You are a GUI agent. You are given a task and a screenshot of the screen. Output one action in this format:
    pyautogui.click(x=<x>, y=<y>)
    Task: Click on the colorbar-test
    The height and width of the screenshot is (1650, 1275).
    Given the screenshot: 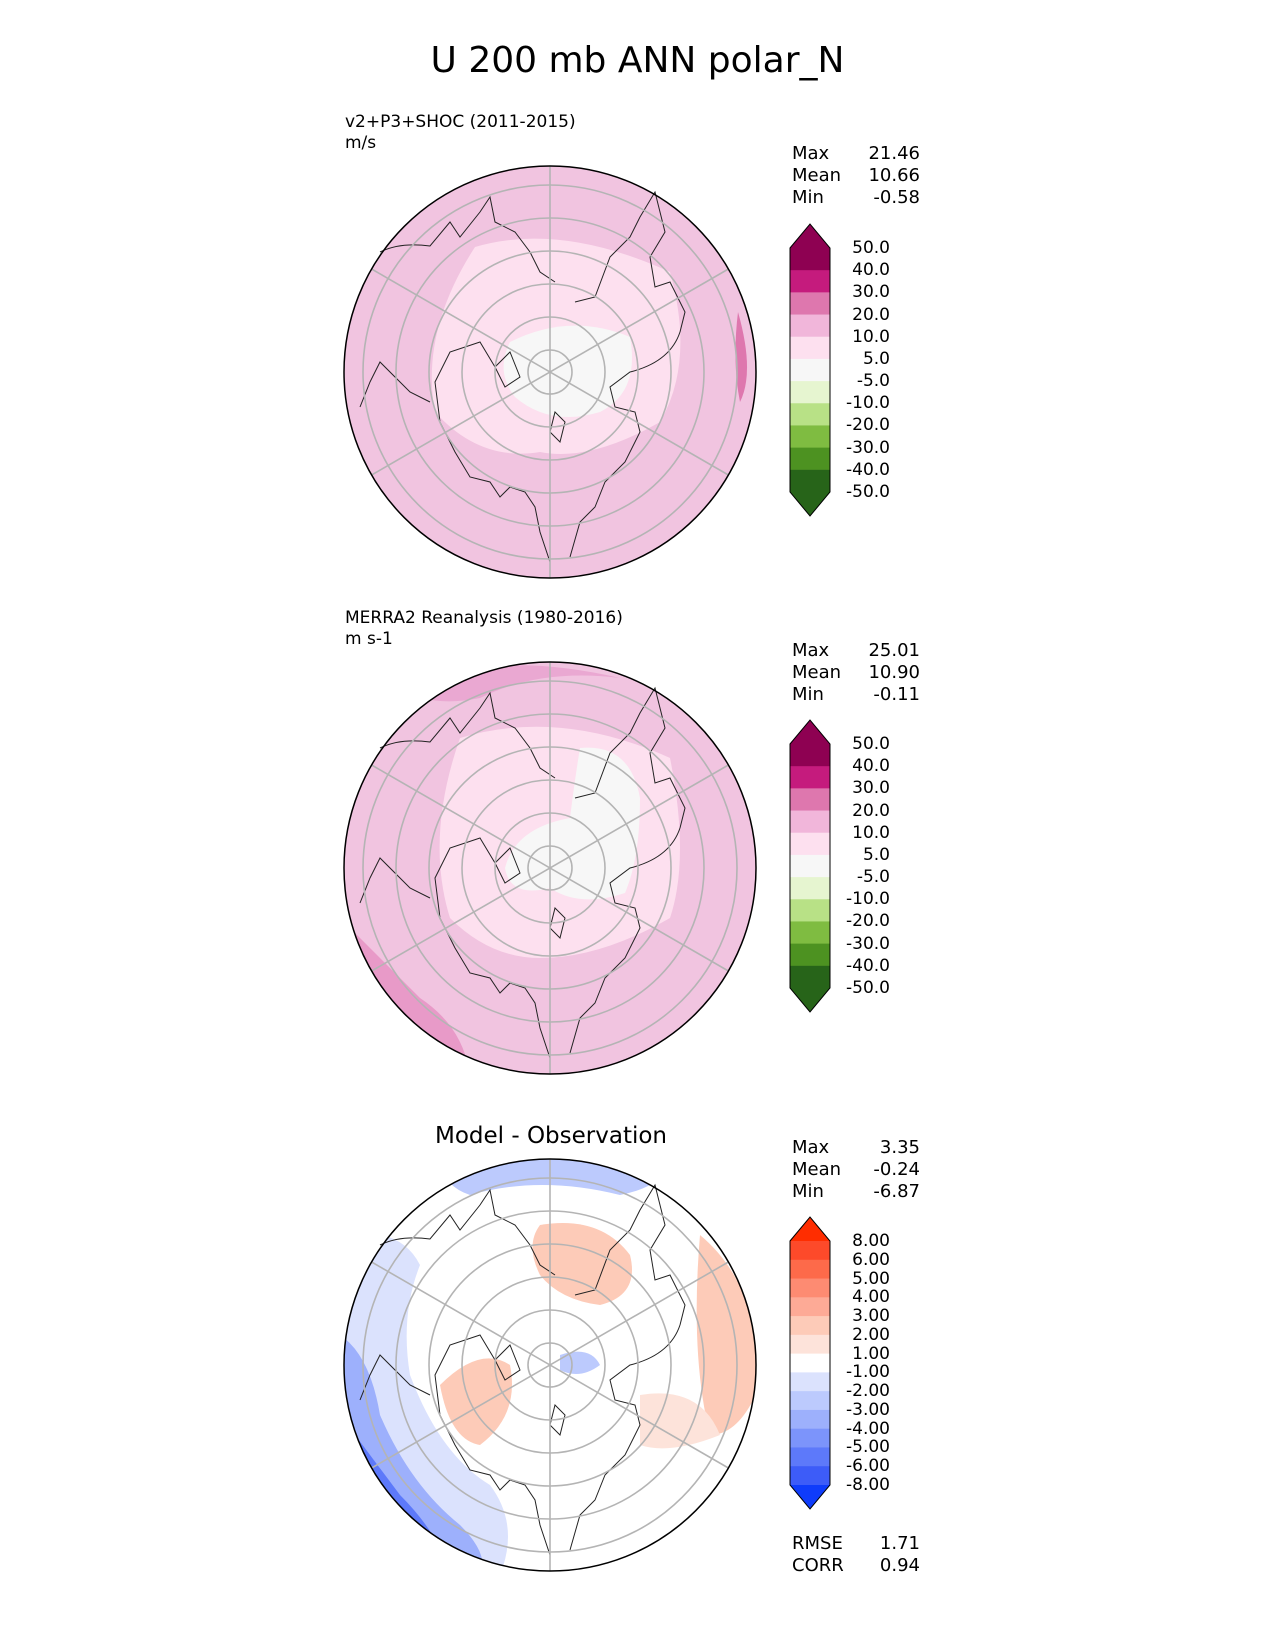 What is the action you would take?
    pyautogui.click(x=810, y=370)
    